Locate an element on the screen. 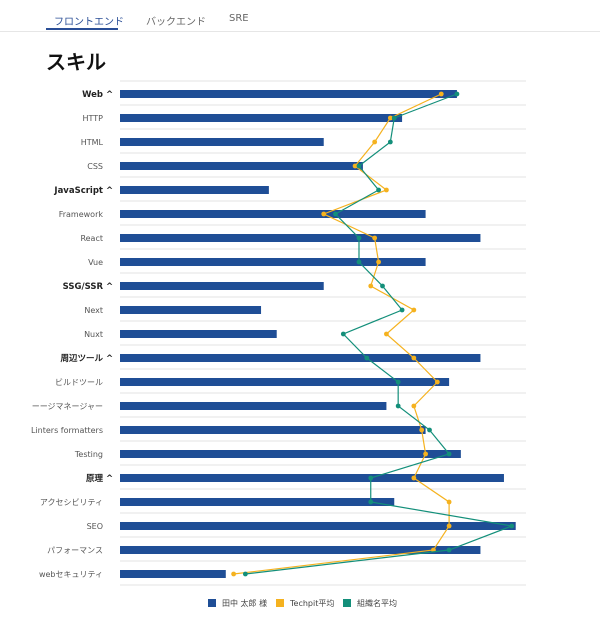 The width and height of the screenshot is (600, 626). legend-label-bar: 田中 太郎 様 is located at coordinates (245, 603).